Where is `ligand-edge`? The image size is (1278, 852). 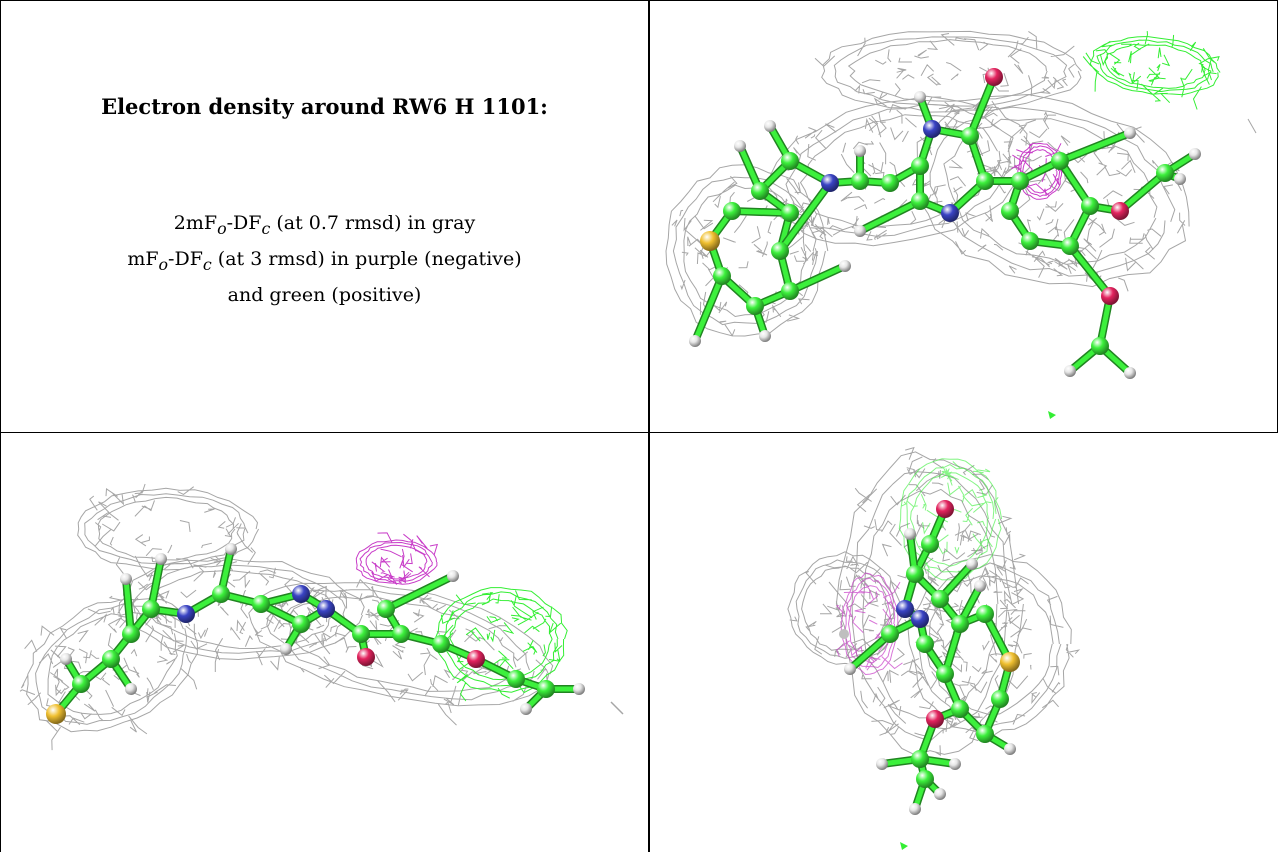 ligand-edge is located at coordinates (932, 657).